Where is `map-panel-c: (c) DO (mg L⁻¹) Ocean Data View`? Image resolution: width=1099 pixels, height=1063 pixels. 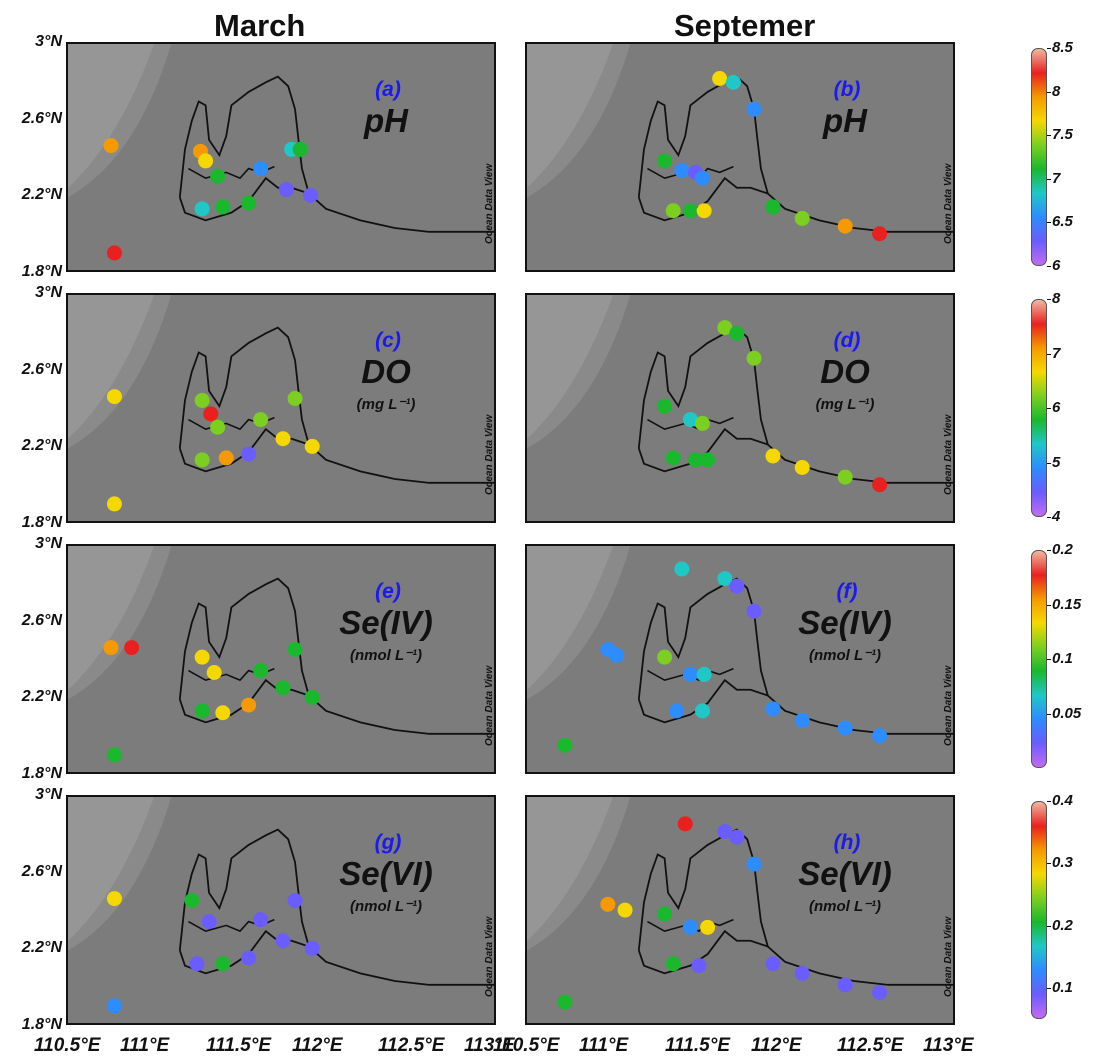 map-panel-c: (c) DO (mg L⁻¹) Ocean Data View is located at coordinates (281, 408).